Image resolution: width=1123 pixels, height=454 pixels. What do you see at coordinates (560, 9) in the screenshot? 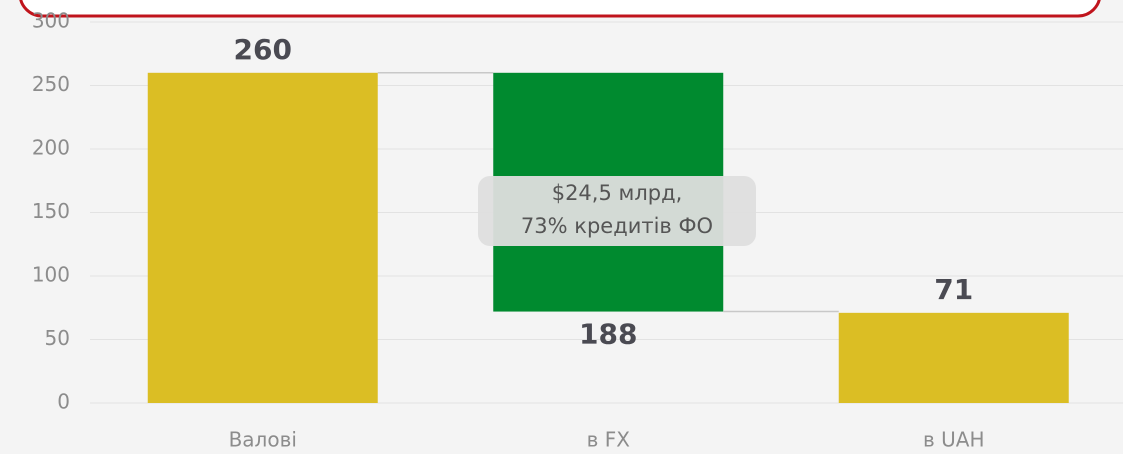
I see `header-box` at bounding box center [560, 9].